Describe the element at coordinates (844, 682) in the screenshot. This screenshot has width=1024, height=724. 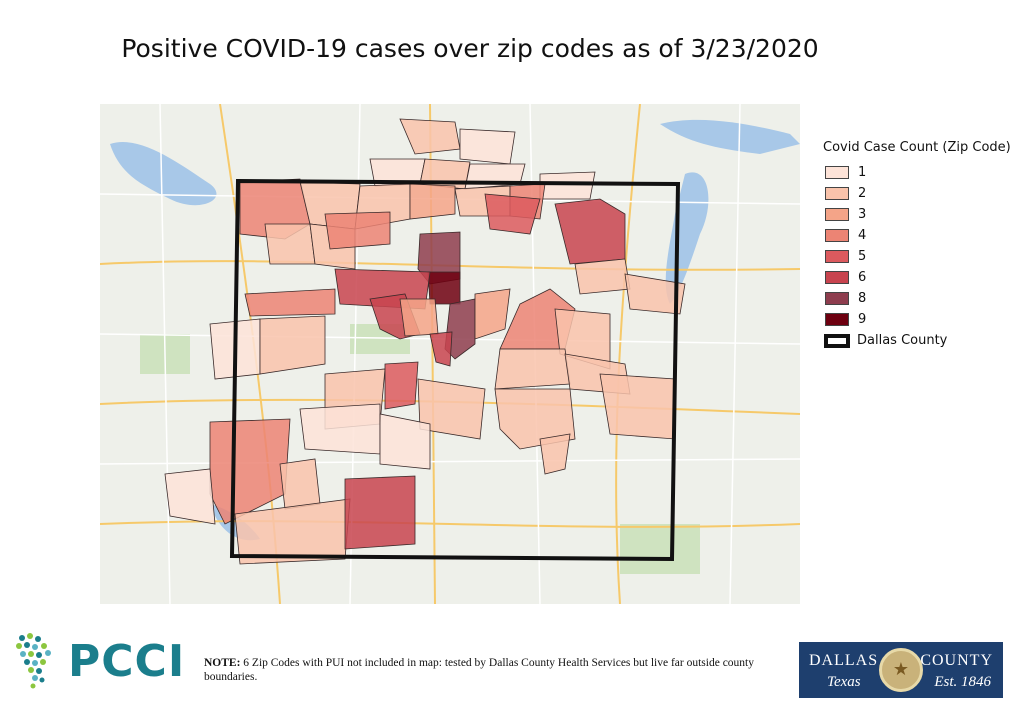
I see `badge-text-texas: Texas` at that location.